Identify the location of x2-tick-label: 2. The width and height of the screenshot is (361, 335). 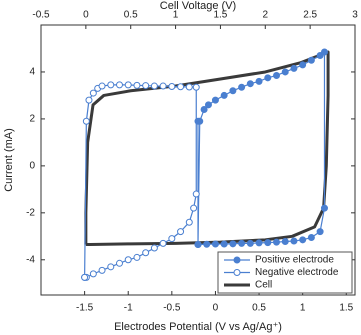
(266, 15).